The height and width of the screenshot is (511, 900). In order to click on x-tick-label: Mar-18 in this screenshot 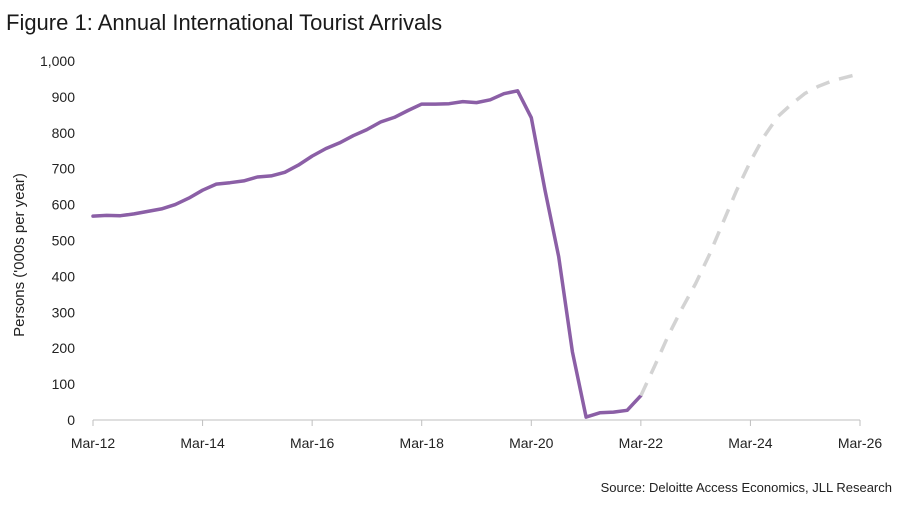, I will do `click(422, 443)`.